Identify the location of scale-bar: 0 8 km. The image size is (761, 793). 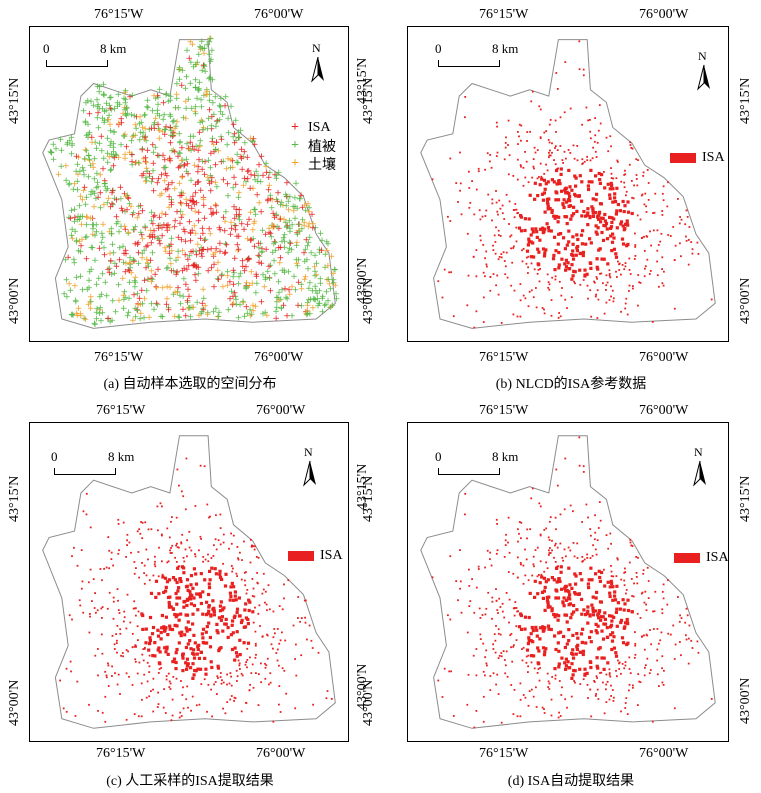
(482, 464).